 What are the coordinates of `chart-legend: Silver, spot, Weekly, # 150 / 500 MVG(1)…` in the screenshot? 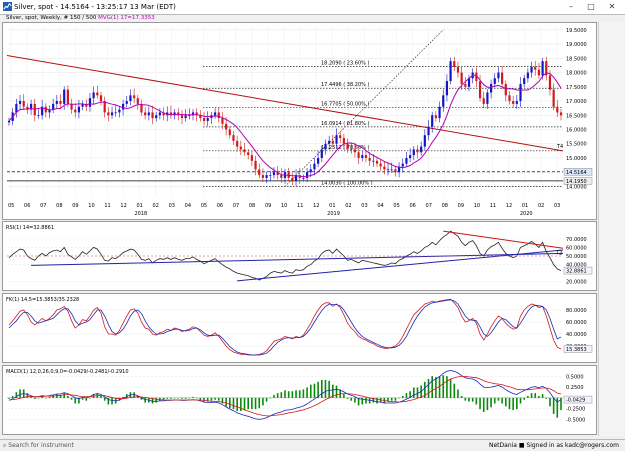 It's located at (80, 18).